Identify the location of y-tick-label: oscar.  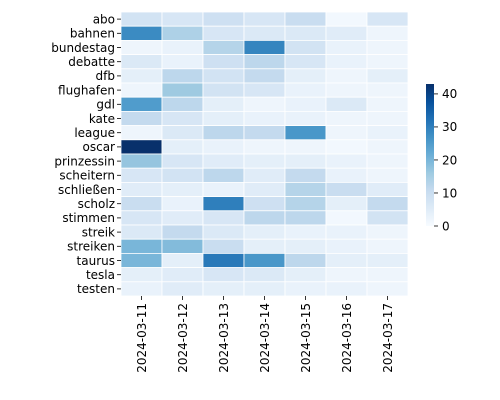
(99, 147).